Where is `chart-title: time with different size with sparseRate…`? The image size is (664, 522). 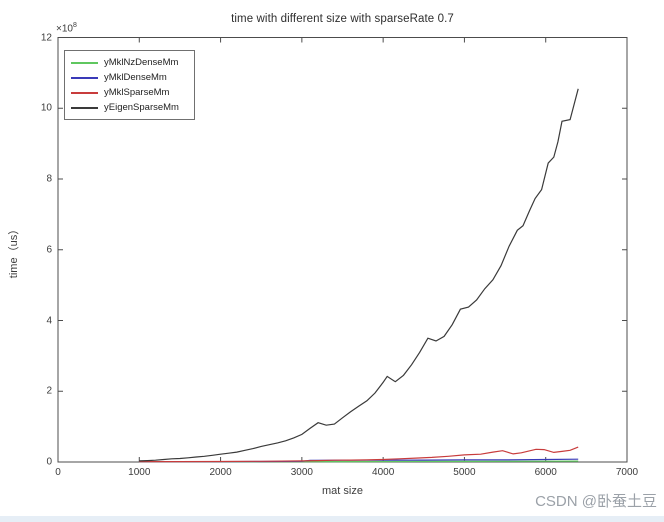
chart-title: time with different size with sparseRate… is located at coordinates (342, 19).